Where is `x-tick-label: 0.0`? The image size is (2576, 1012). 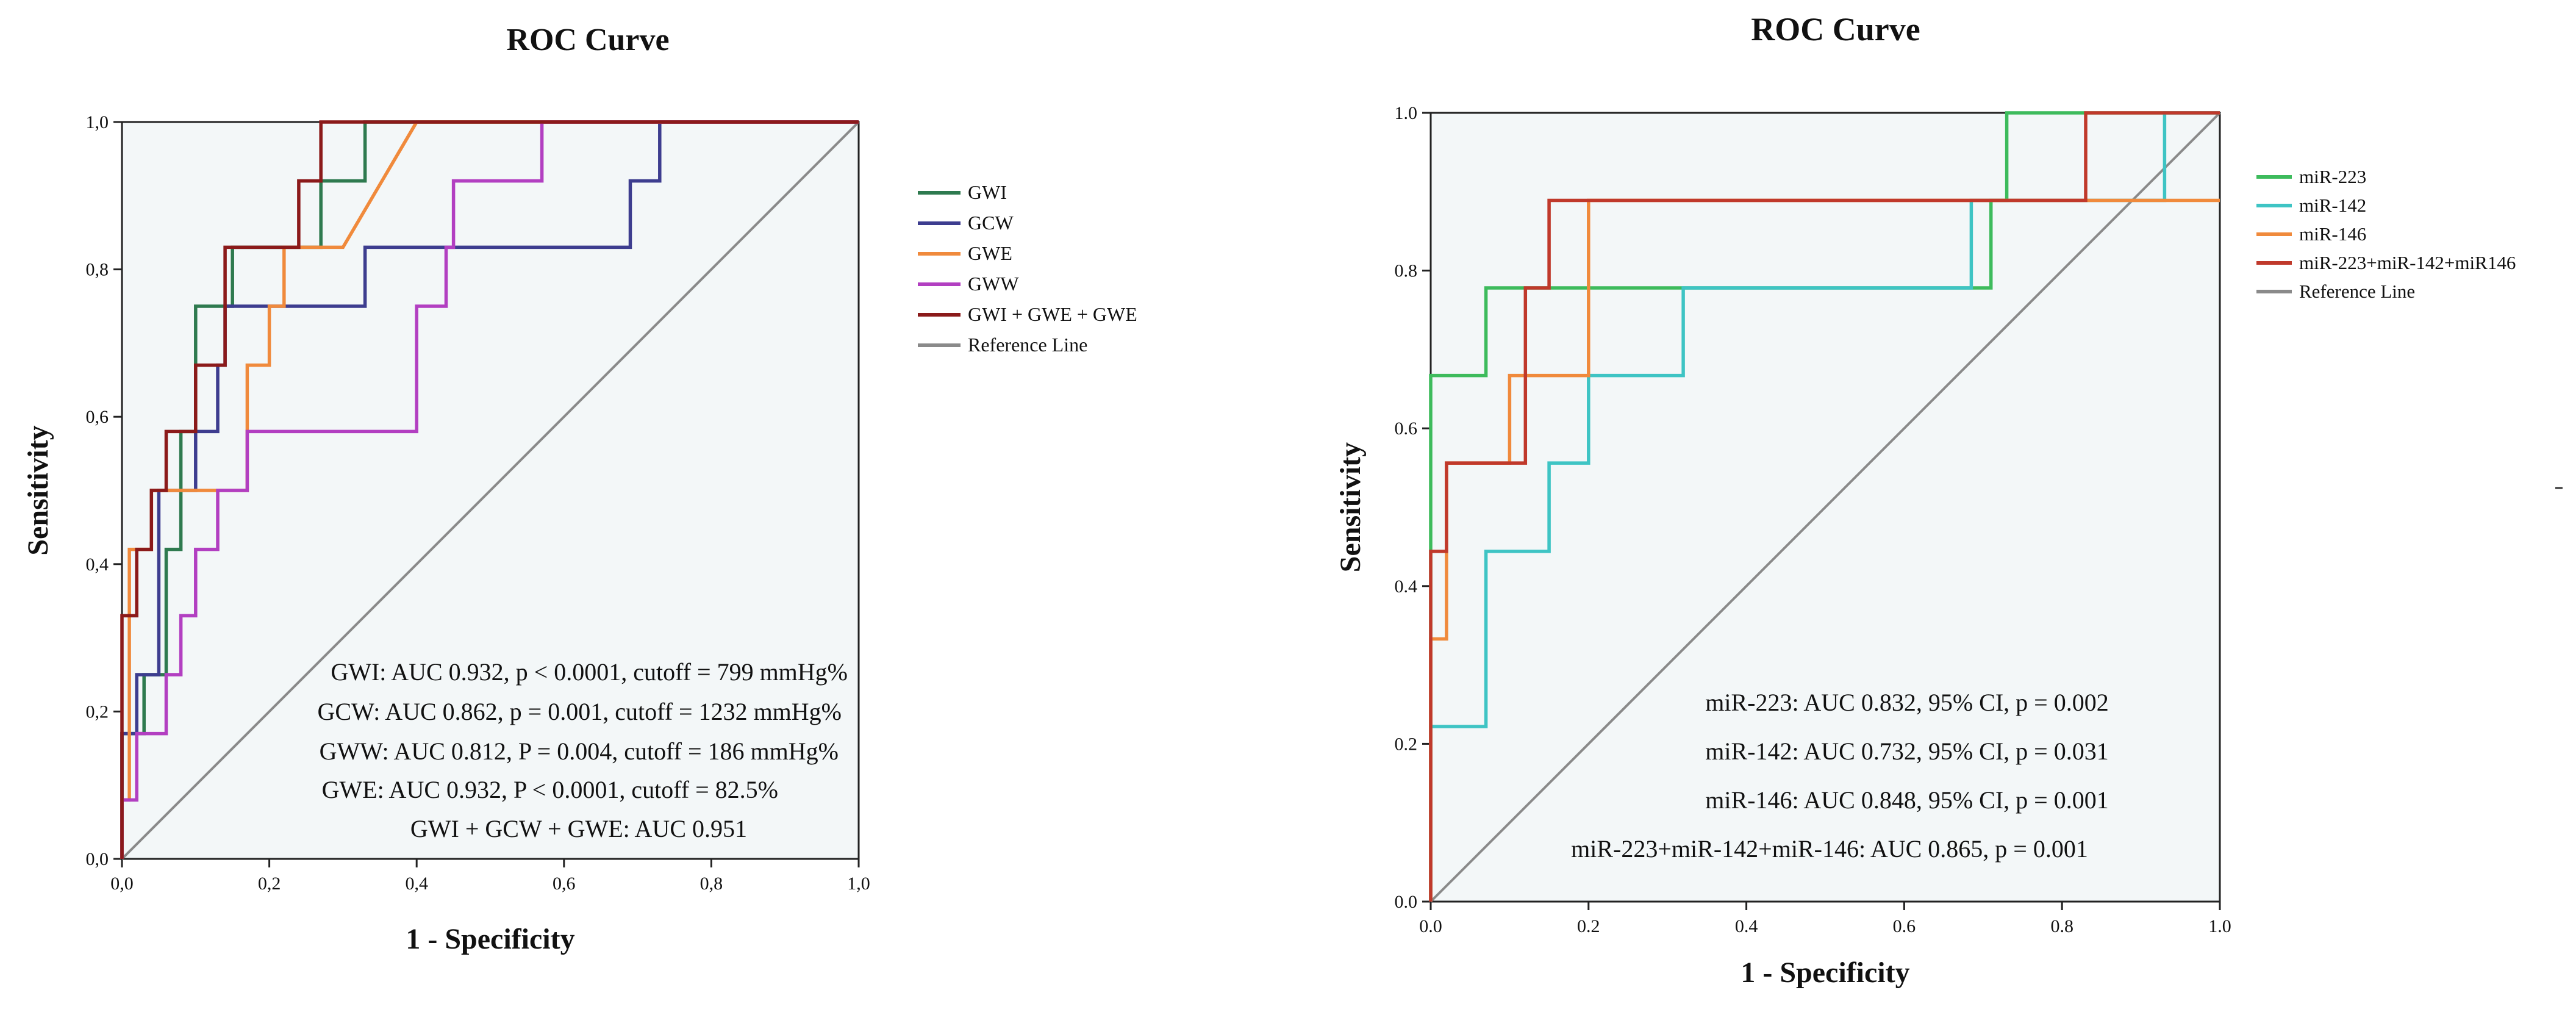 x-tick-label: 0.0 is located at coordinates (1430, 926).